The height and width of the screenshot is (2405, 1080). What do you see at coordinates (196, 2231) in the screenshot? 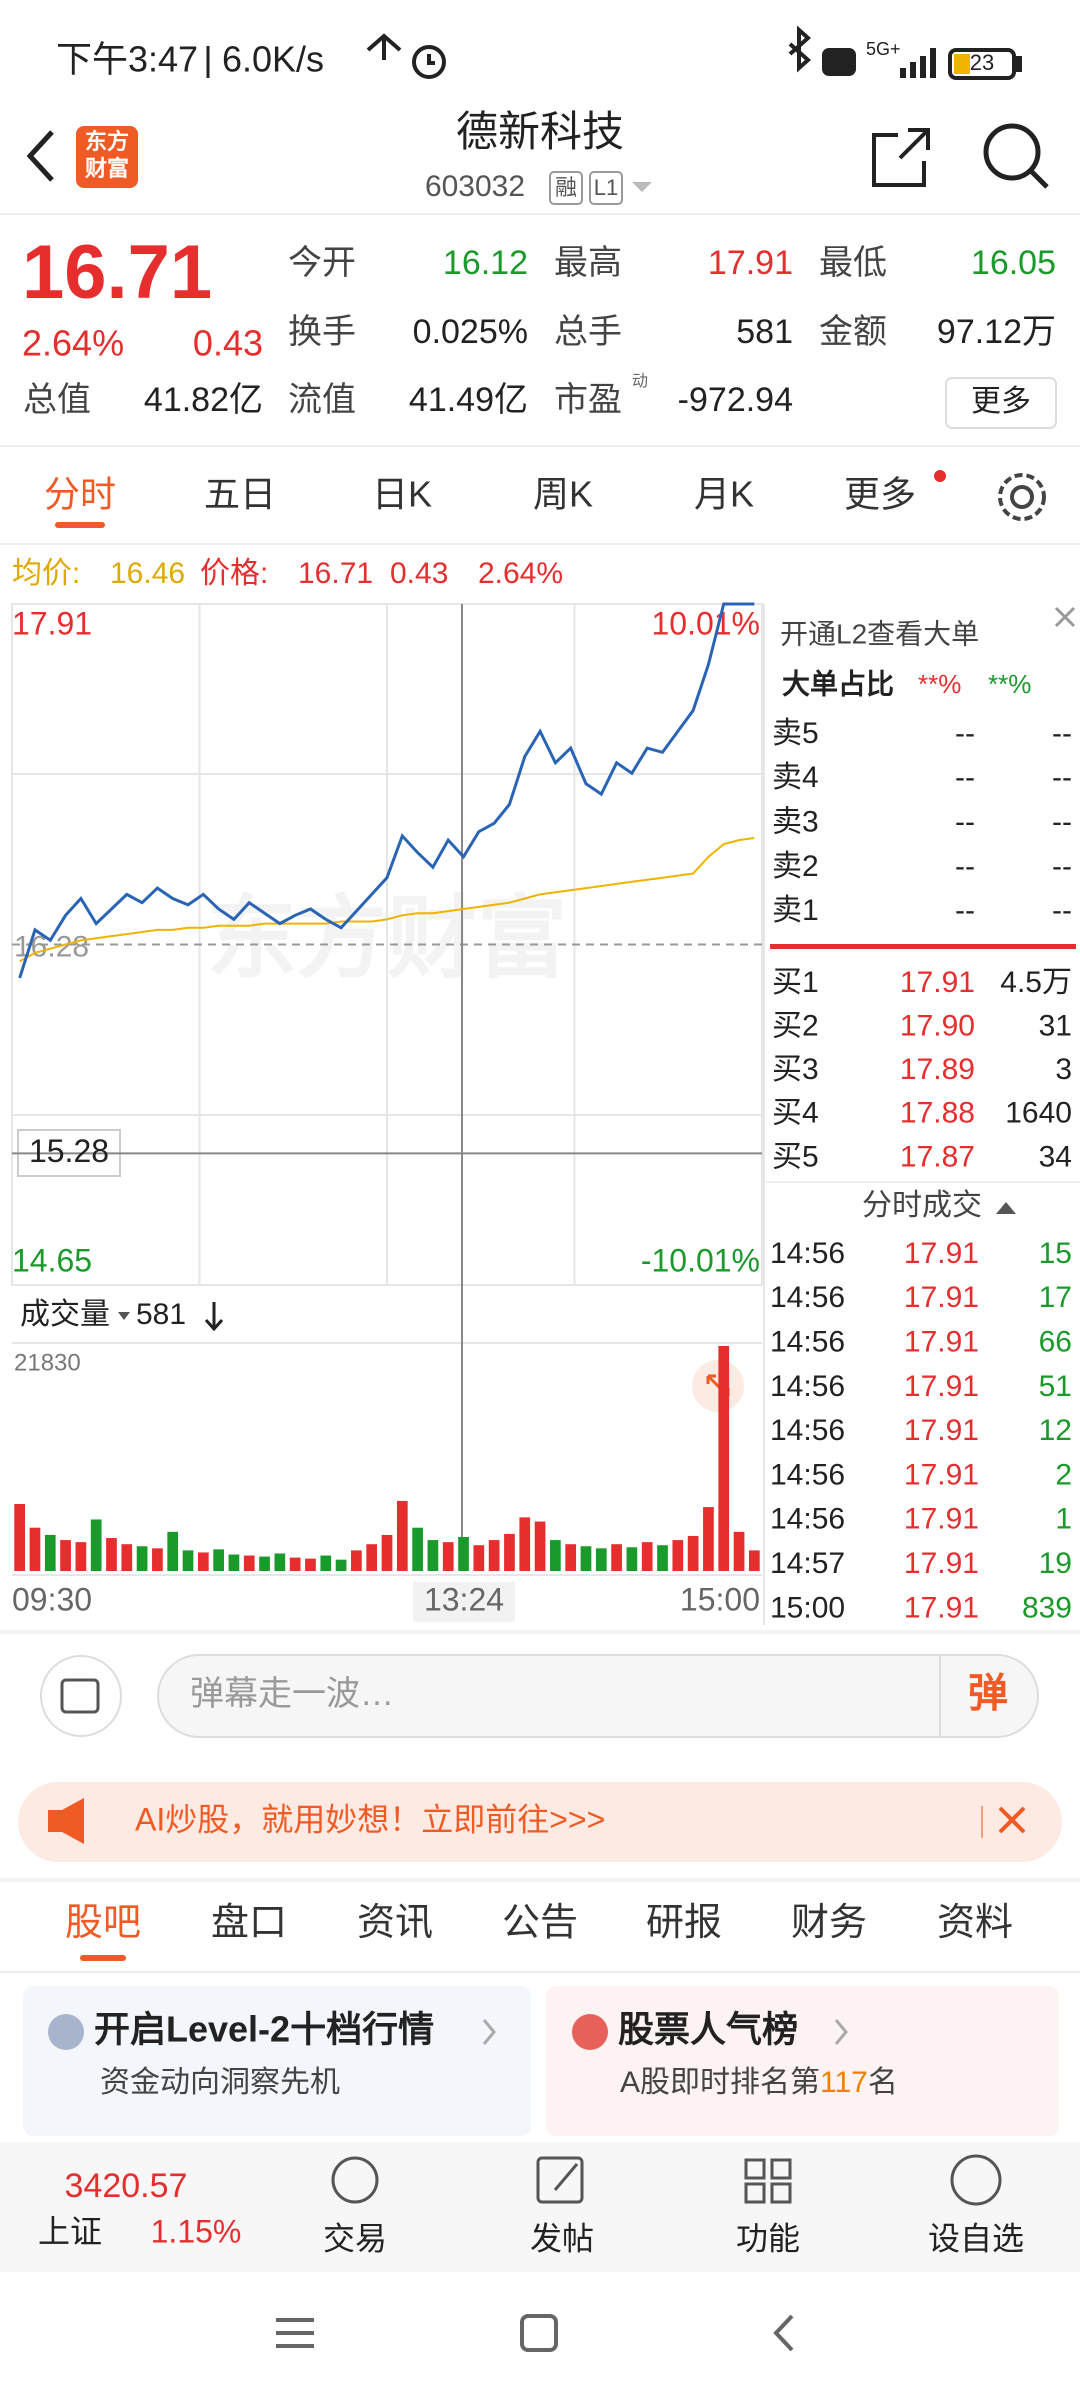
I see `index-pct: 1.15%` at bounding box center [196, 2231].